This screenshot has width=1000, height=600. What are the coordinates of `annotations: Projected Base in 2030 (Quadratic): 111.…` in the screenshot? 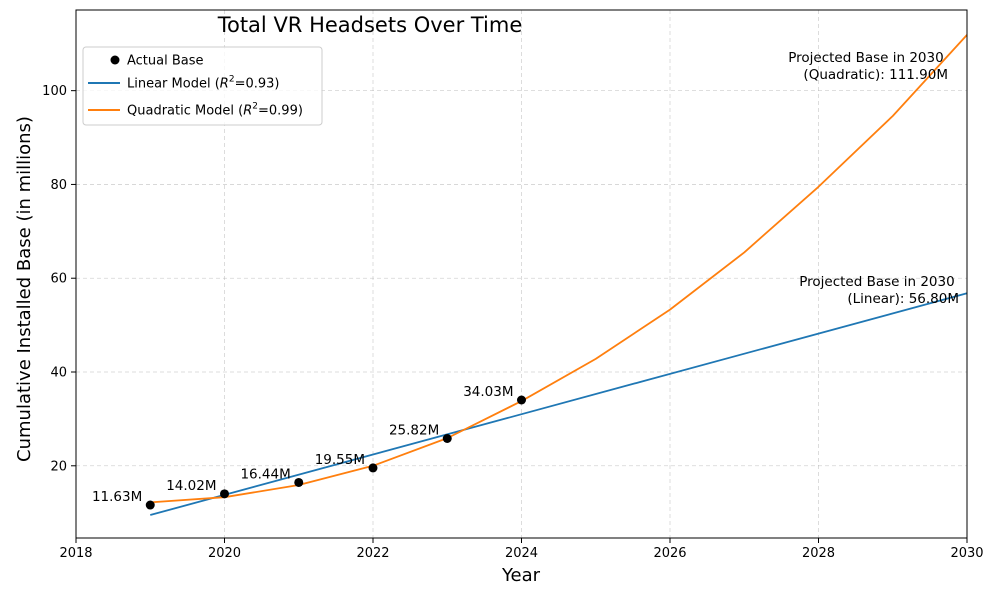 It's located at (873, 178).